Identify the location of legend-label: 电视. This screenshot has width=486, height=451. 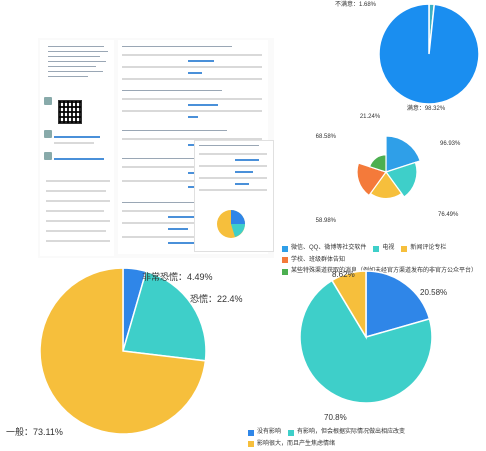
(388, 248).